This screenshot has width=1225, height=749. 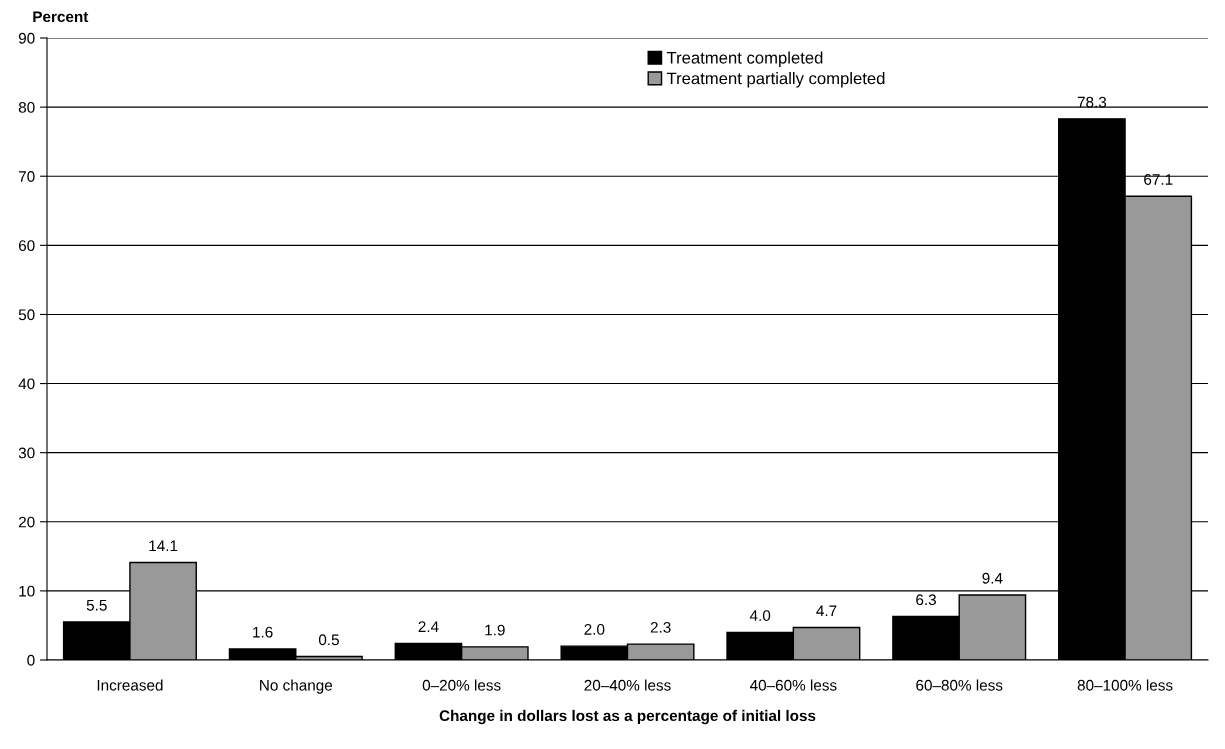 What do you see at coordinates (61, 17) in the screenshot?
I see `y-axis-title: Percent` at bounding box center [61, 17].